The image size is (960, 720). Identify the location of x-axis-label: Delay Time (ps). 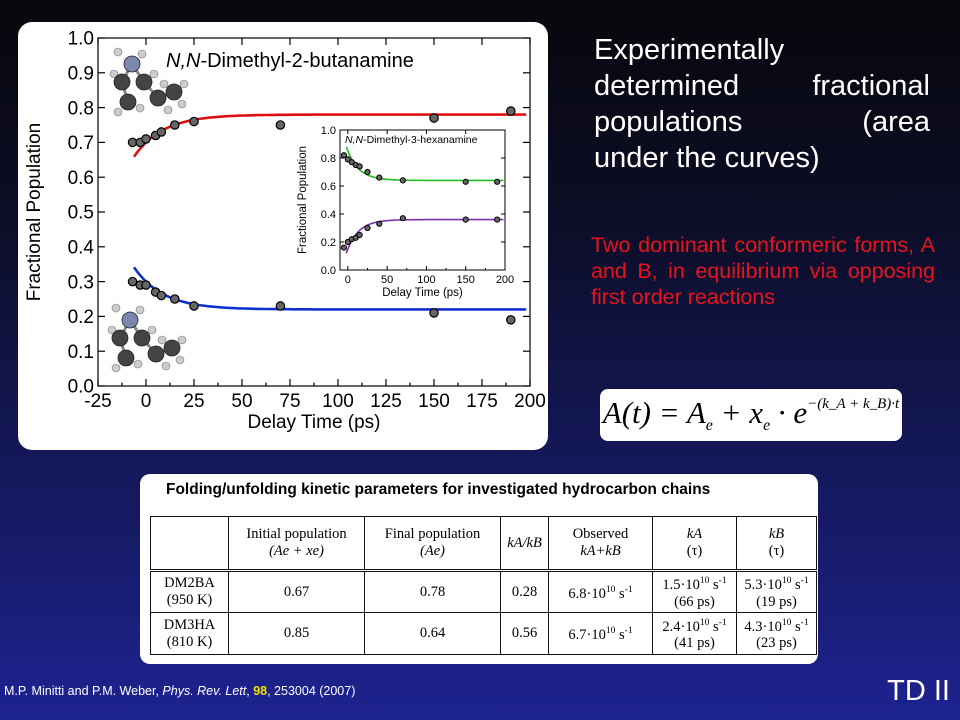
(422, 293).